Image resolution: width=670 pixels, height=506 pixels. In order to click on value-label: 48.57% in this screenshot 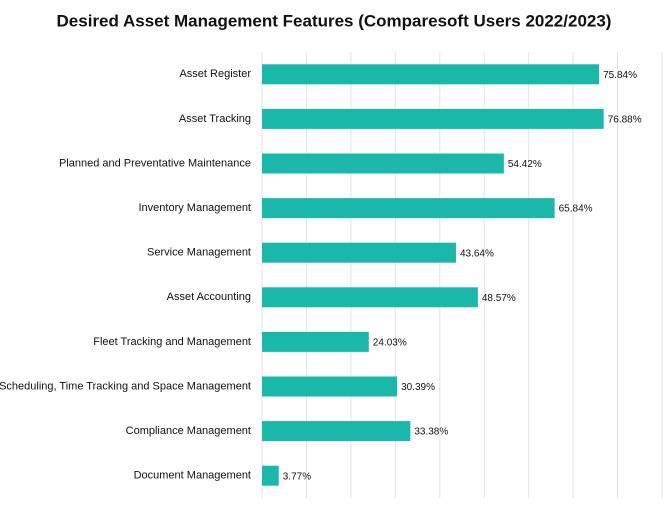, I will do `click(499, 298)`.